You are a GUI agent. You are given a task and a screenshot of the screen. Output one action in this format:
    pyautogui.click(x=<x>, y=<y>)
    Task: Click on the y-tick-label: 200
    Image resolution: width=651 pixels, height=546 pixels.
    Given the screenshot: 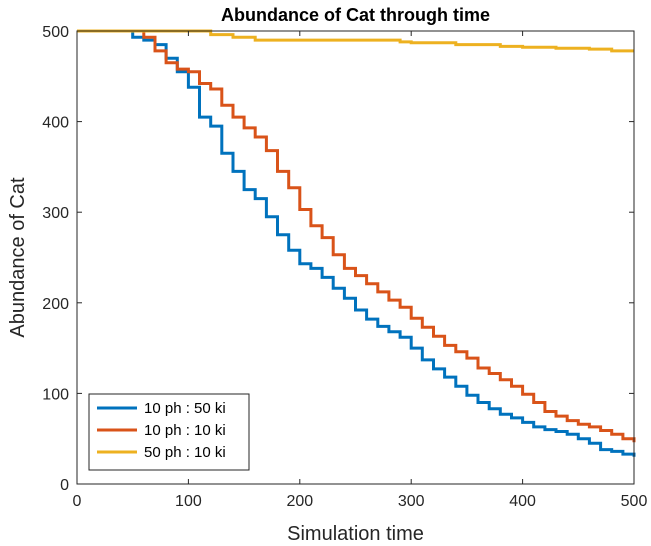 What is the action you would take?
    pyautogui.click(x=55, y=304)
    